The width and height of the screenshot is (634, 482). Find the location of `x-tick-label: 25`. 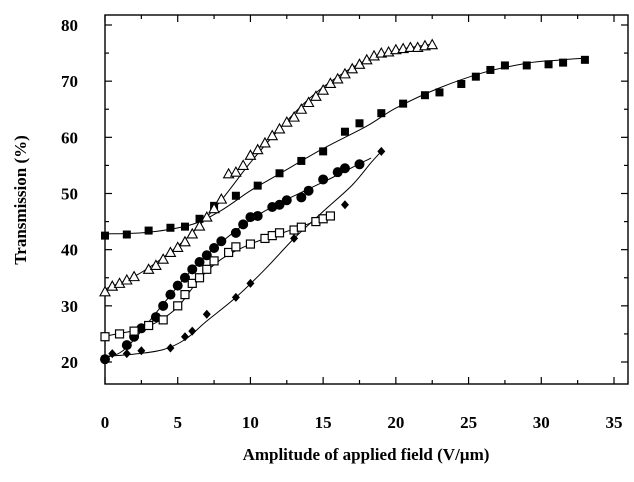

x-tick-label: 25 is located at coordinates (468, 422).